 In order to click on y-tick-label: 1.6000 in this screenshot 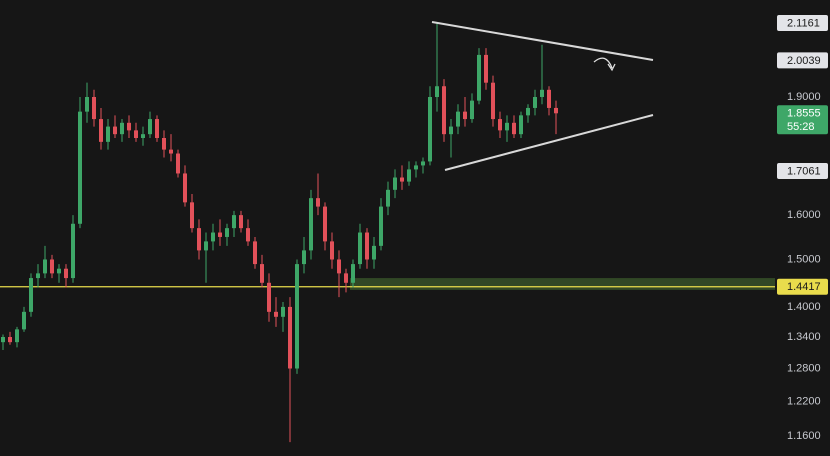, I will do `click(804, 215)`.